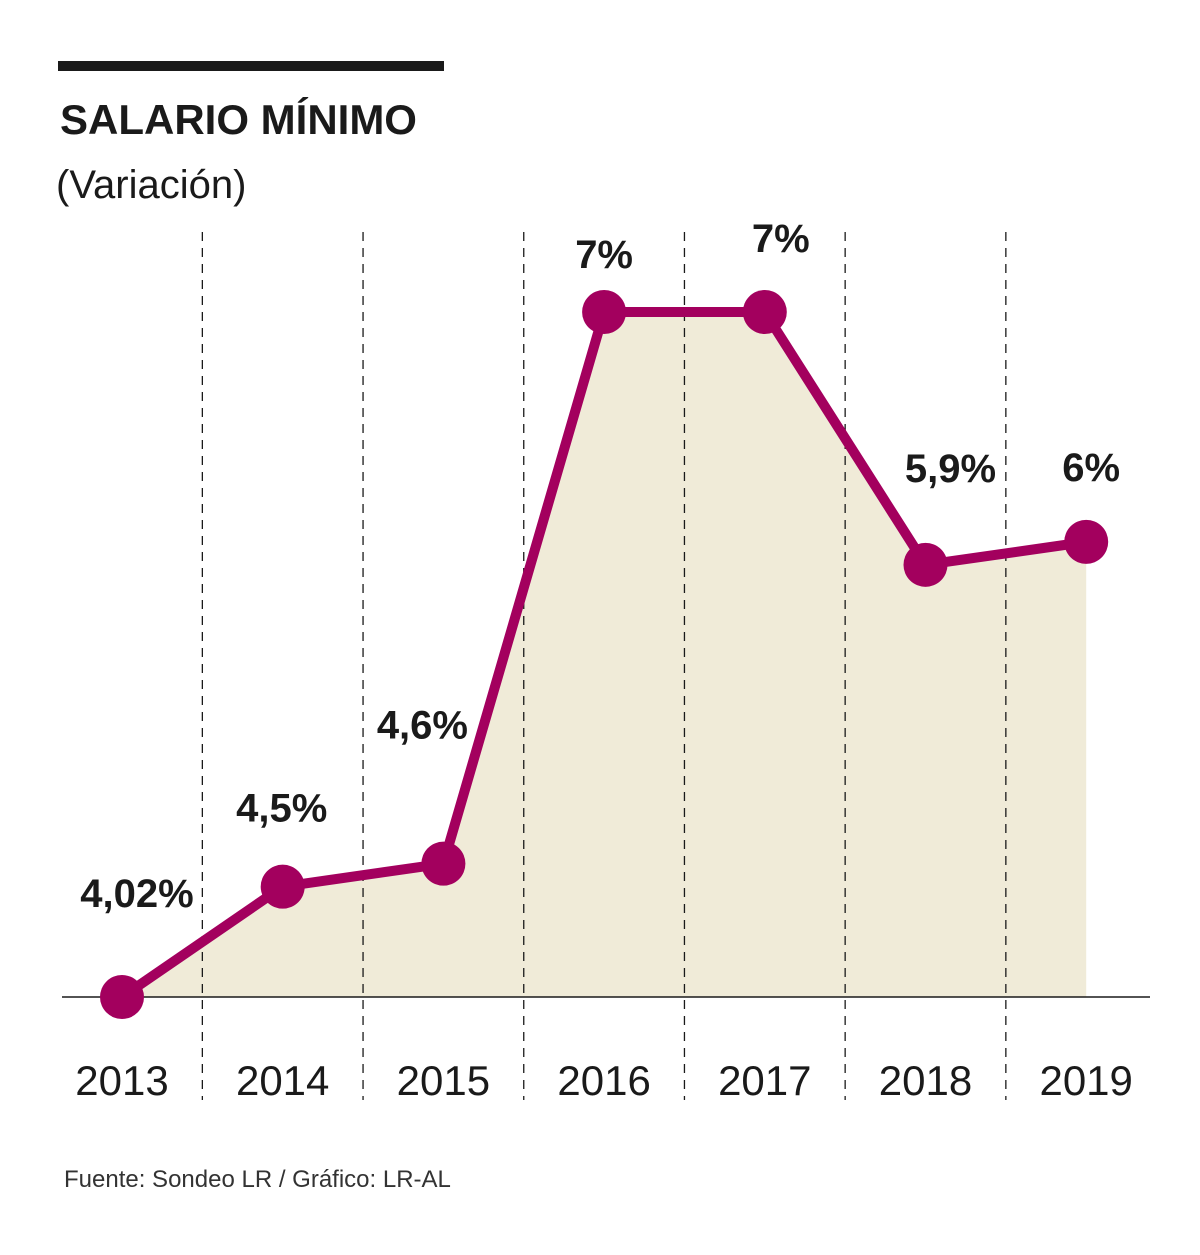 The image size is (1200, 1255). Describe the element at coordinates (251, 66) in the screenshot. I see `title-rule` at that location.